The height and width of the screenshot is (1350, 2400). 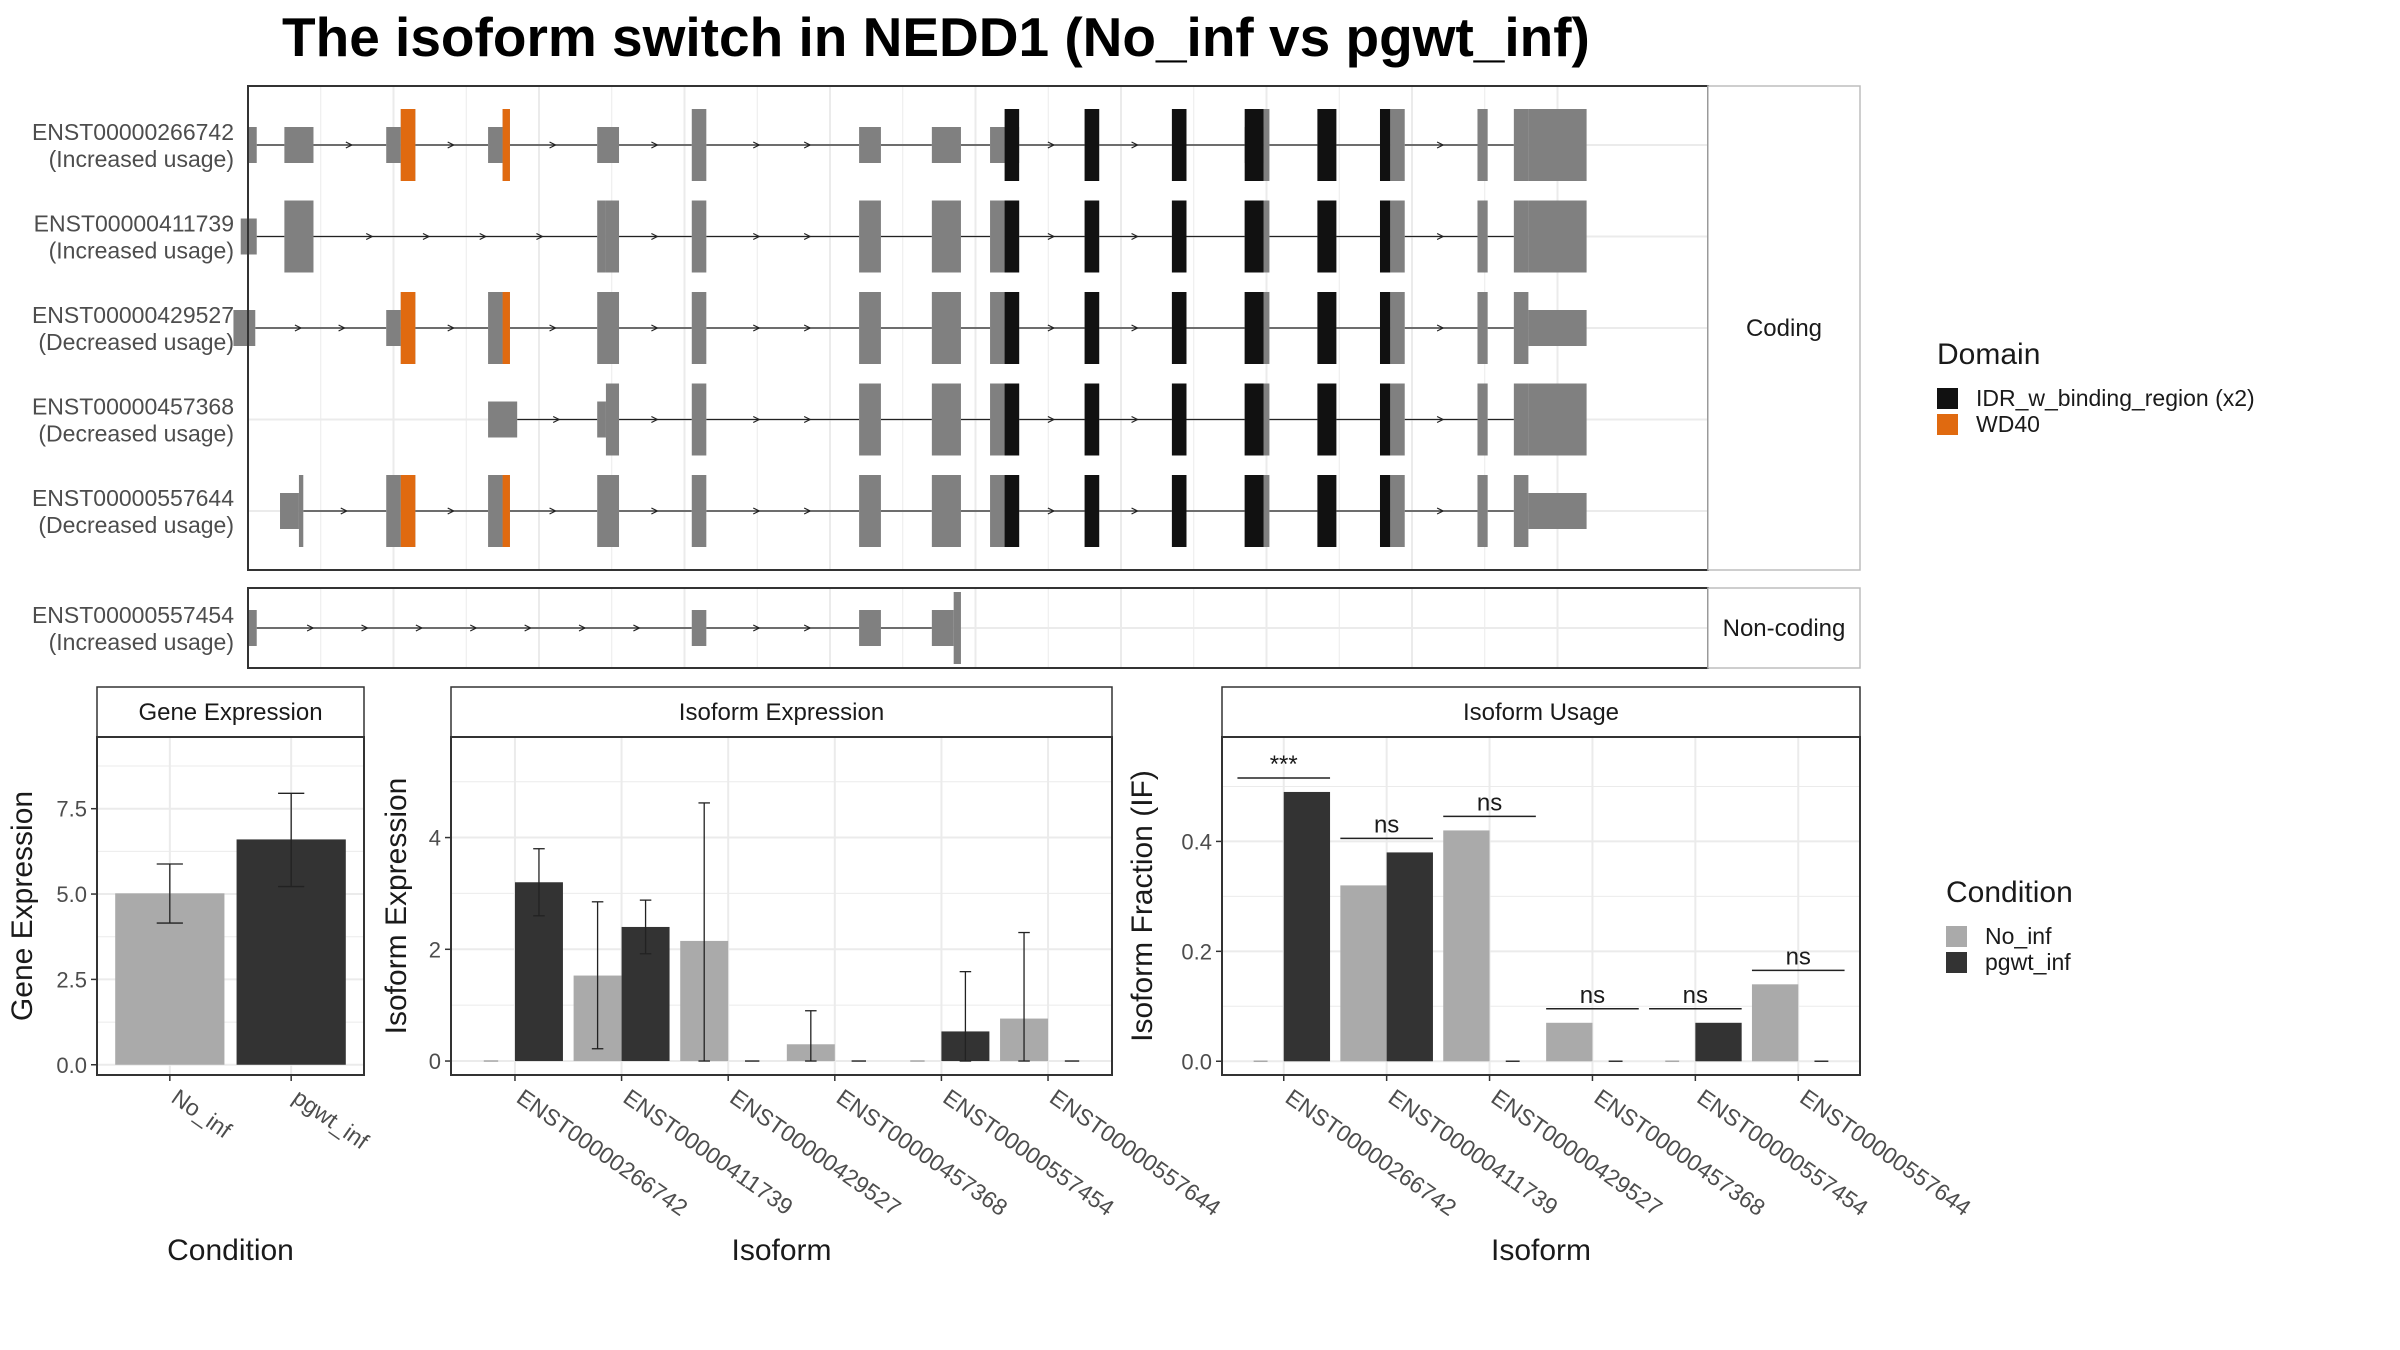 I want to click on y-tick-label: 0.0, so click(x=1196, y=1061).